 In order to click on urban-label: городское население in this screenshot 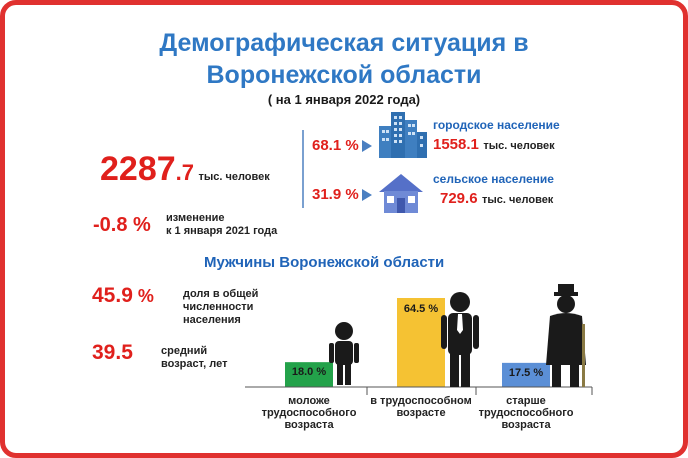, I will do `click(496, 125)`.